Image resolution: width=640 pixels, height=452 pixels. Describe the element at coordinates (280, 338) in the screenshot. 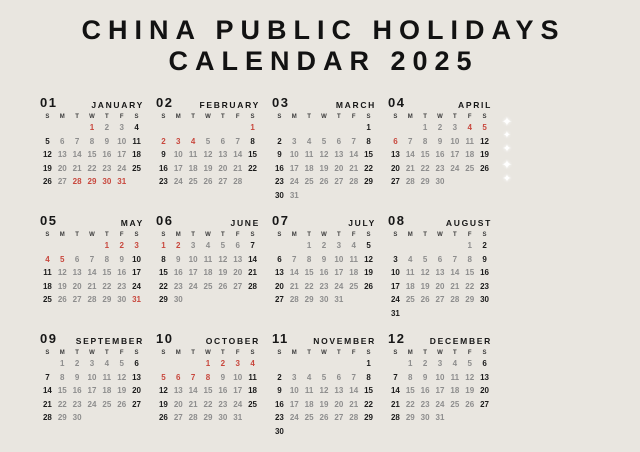

I see `month-number: 11` at that location.